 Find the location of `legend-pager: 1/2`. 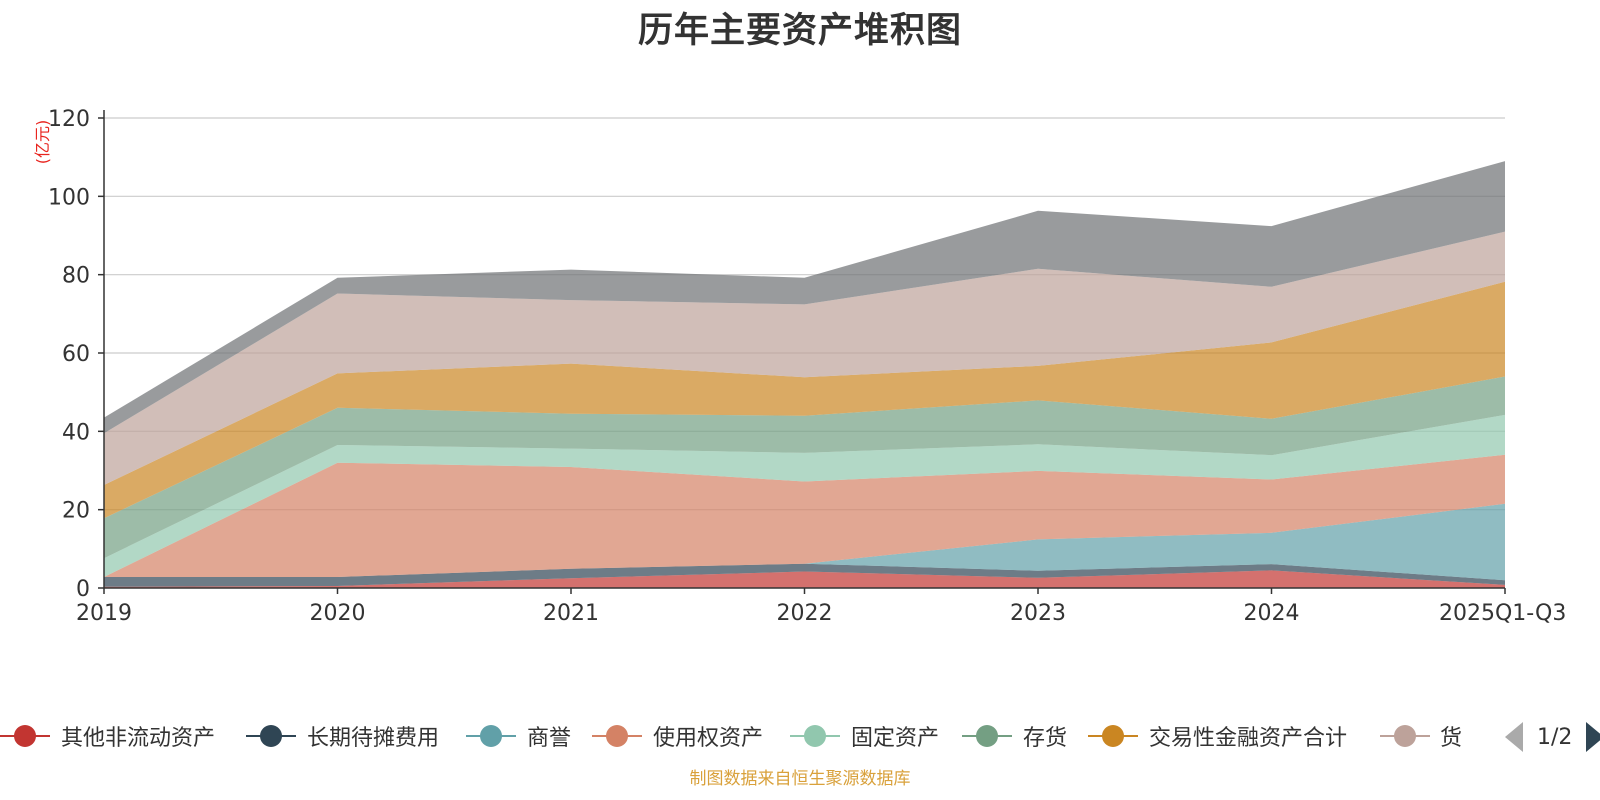

legend-pager: 1/2 is located at coordinates (1552, 737).